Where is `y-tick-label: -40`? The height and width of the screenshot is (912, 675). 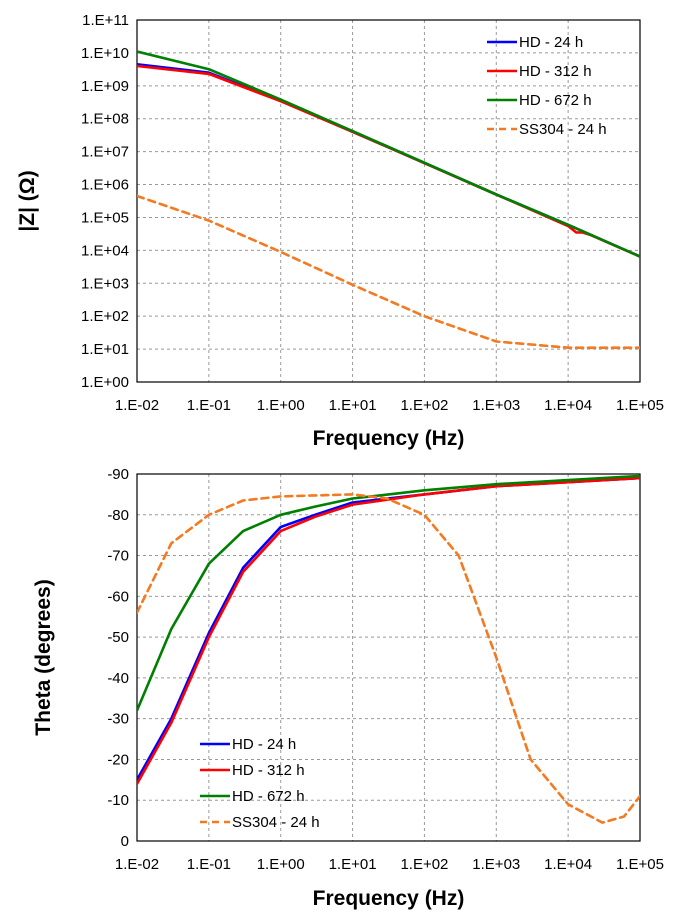 y-tick-label: -40 is located at coordinates (118, 678).